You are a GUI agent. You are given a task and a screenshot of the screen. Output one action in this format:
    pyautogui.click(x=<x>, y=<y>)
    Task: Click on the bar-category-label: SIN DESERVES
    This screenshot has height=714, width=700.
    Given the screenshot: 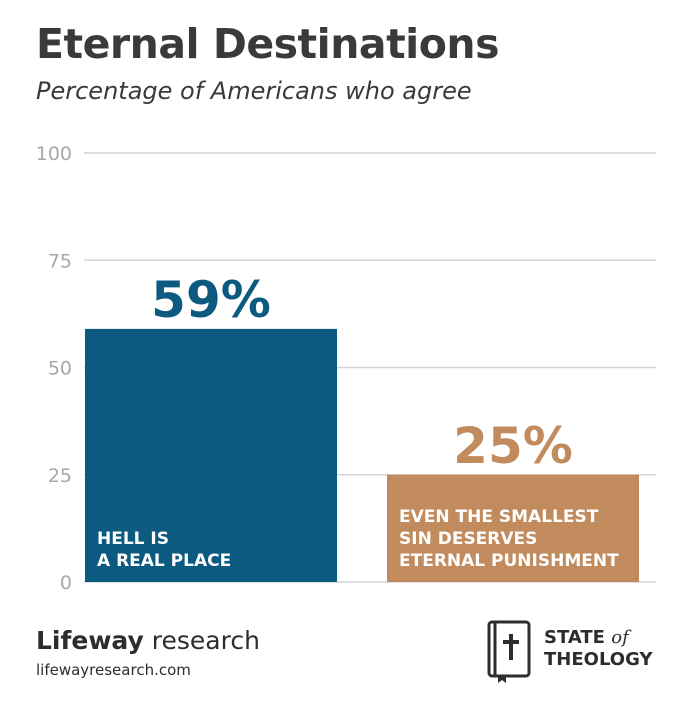 What is the action you would take?
    pyautogui.click(x=468, y=539)
    